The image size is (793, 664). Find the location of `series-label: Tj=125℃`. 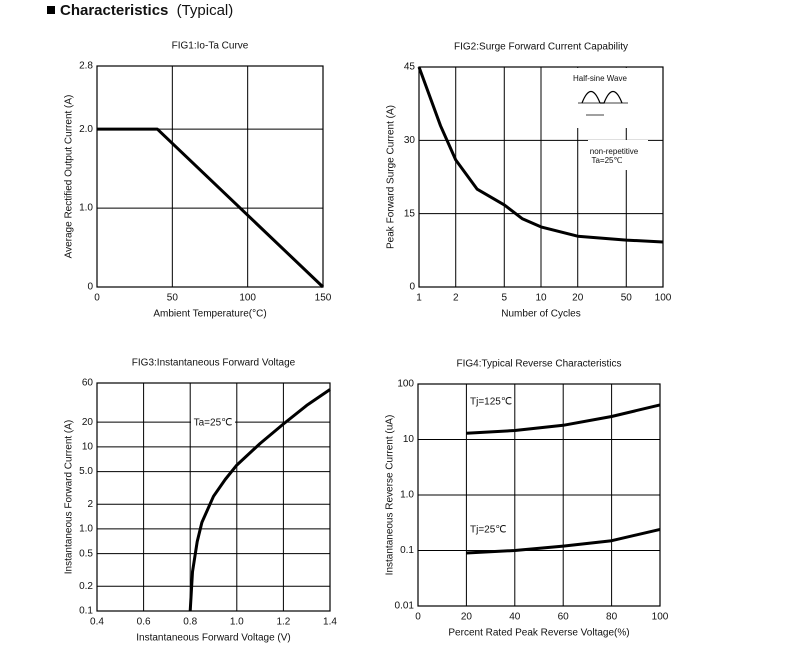

series-label: Tj=125℃ is located at coordinates (491, 402).